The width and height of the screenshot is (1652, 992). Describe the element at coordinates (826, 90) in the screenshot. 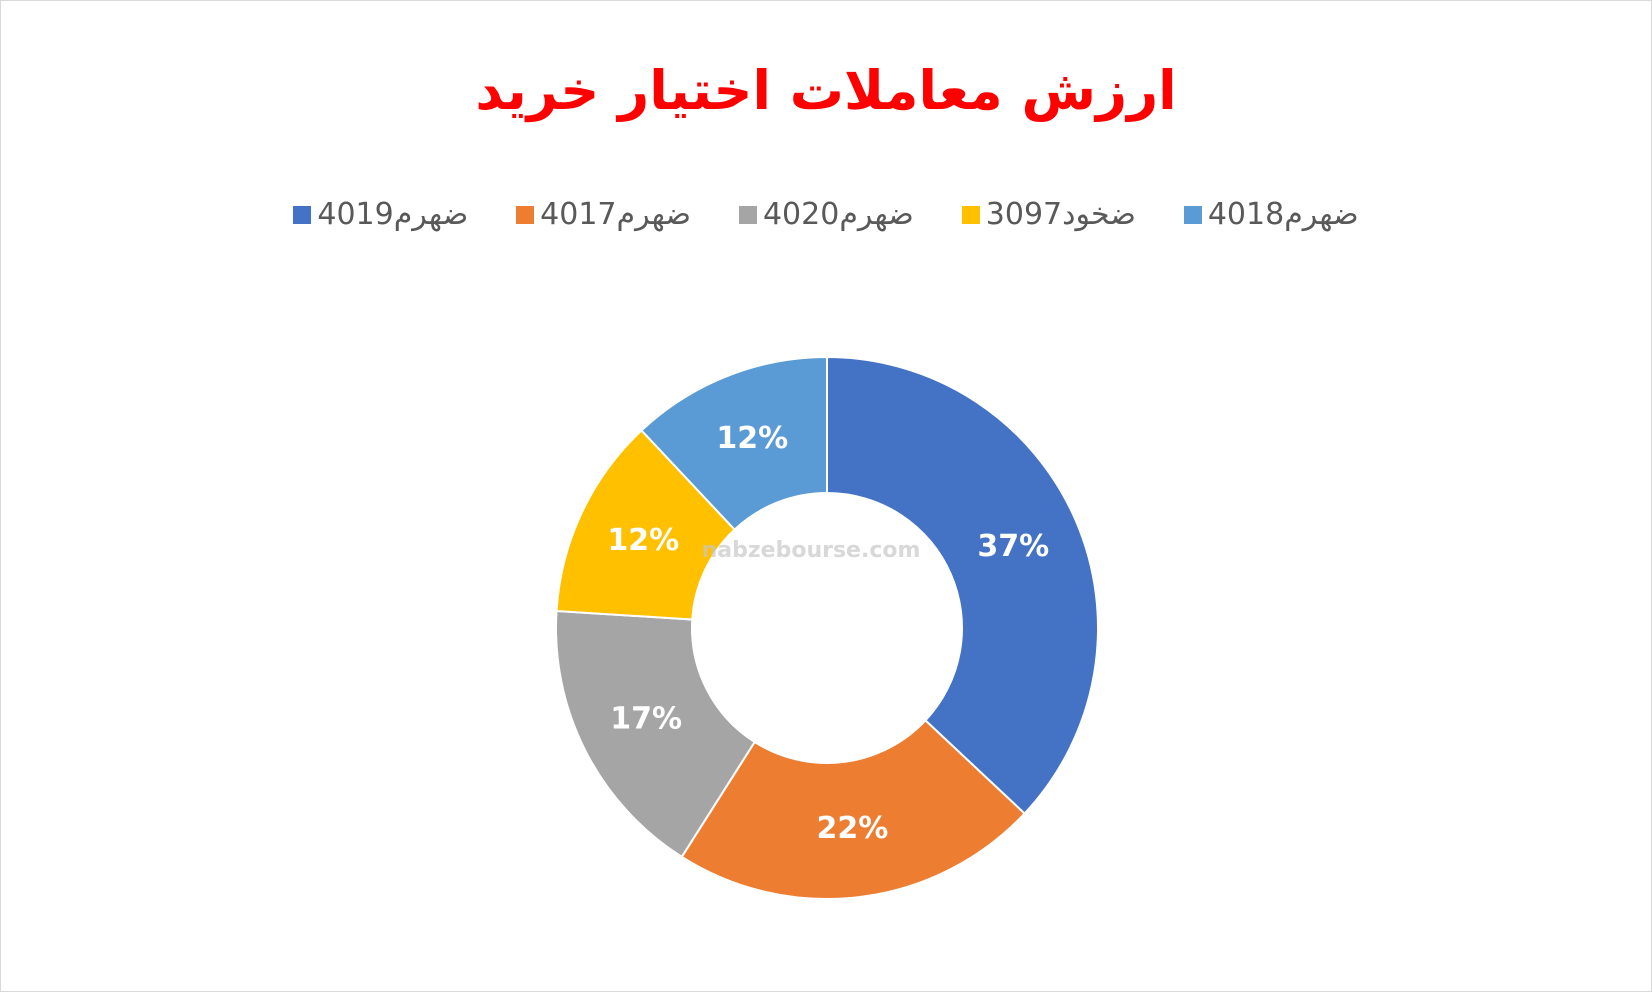

I see `chart-title: ارزش معاملات اختیار خرید` at that location.